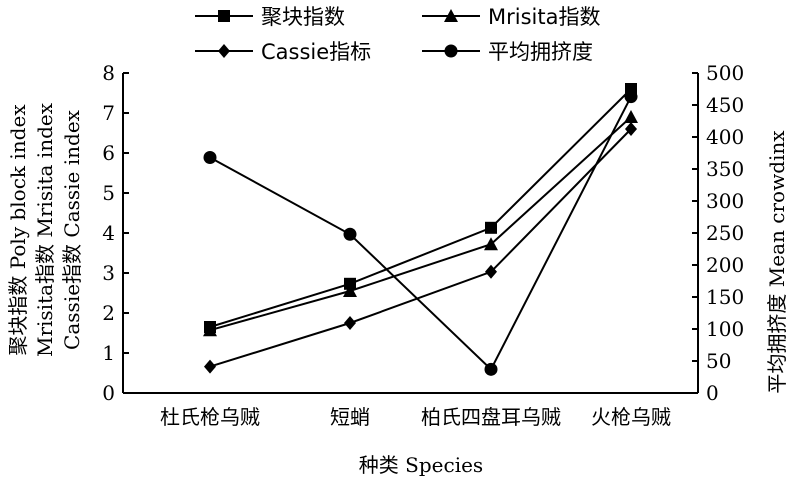 This screenshot has height=482, width=800. Describe the element at coordinates (108, 313) in the screenshot. I see `y-left-tick-label: 2` at that location.